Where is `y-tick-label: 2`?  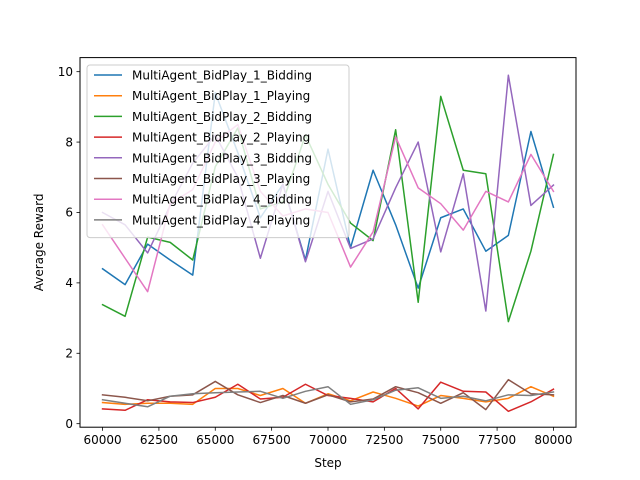 y-tick-label: 2 is located at coordinates (69, 353).